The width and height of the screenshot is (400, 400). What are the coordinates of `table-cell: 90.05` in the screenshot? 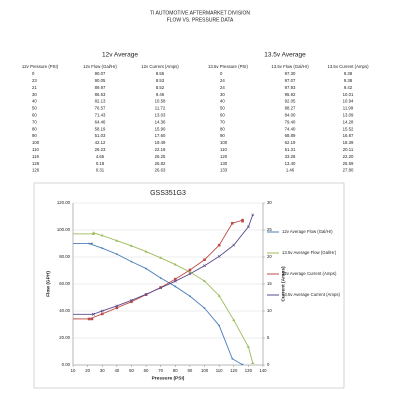 It's located at (100, 80).